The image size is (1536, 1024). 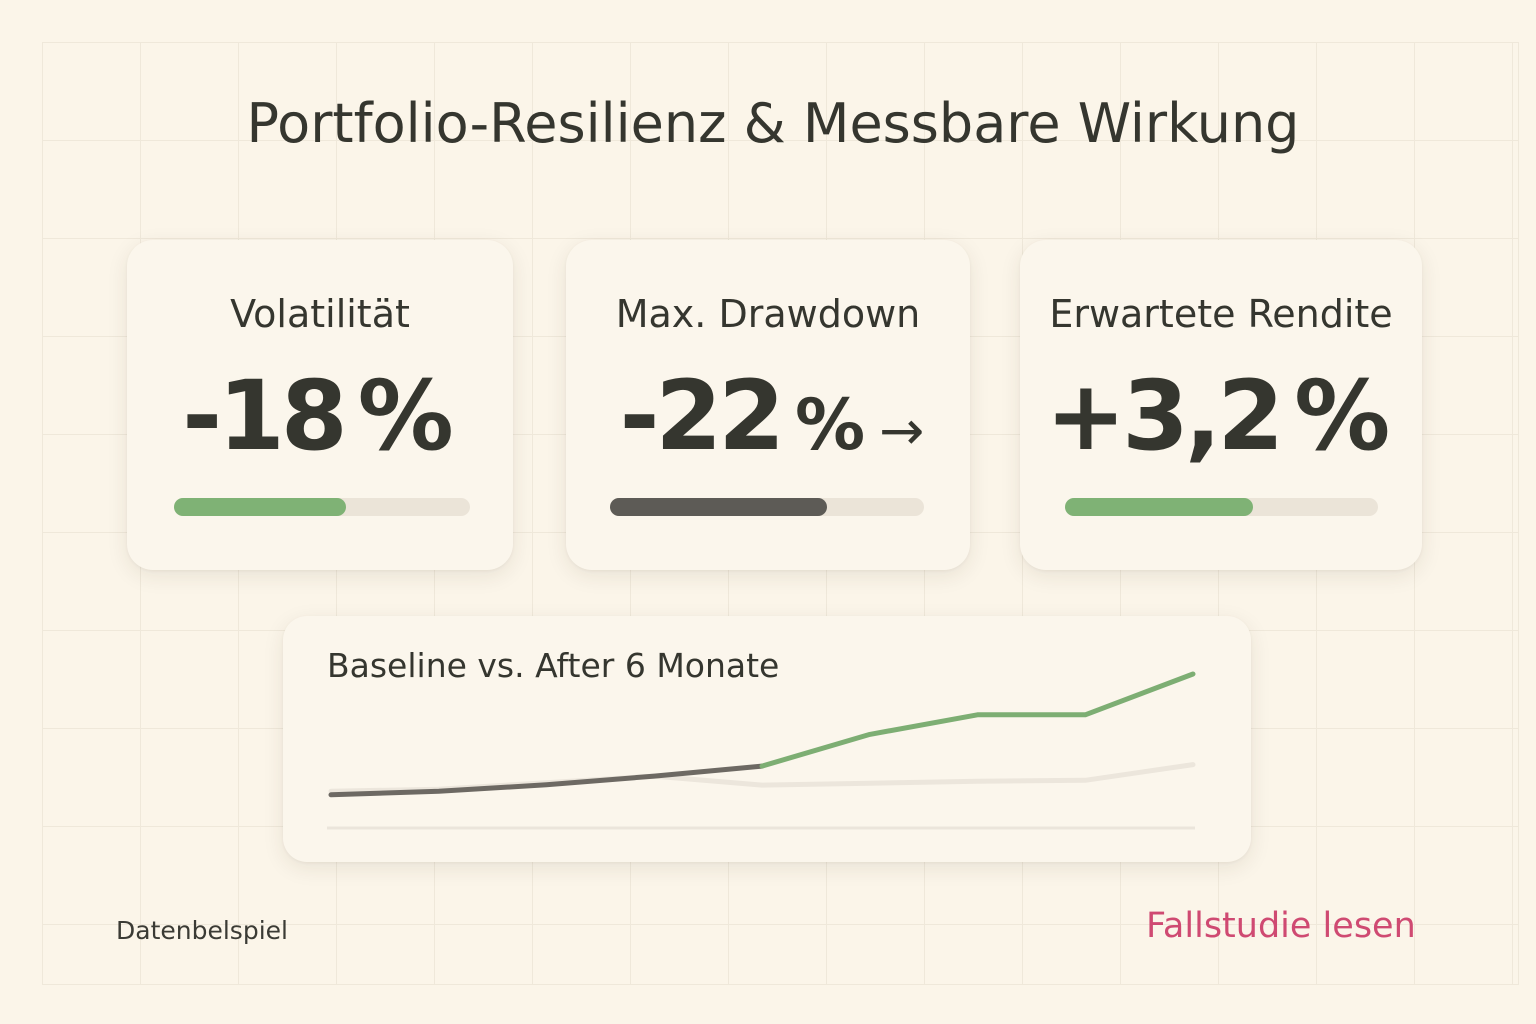 I want to click on metric-number: -22, so click(x=702, y=416).